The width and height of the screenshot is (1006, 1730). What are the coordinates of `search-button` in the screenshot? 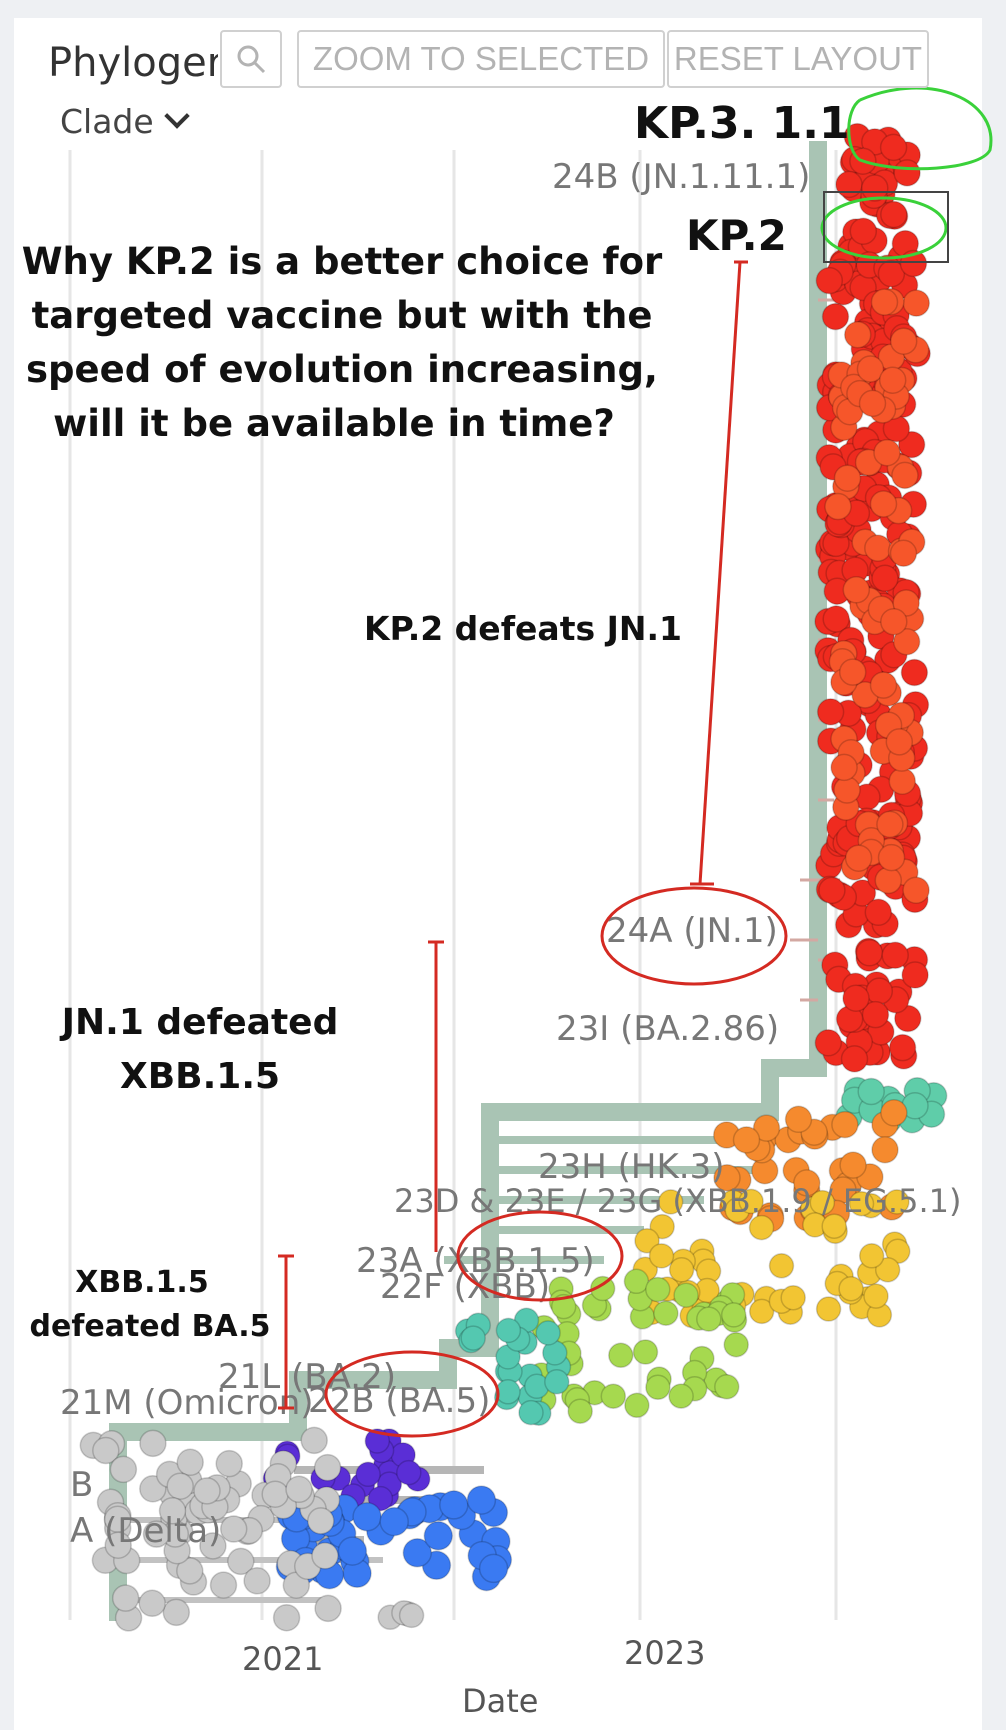 It's located at (251, 59).